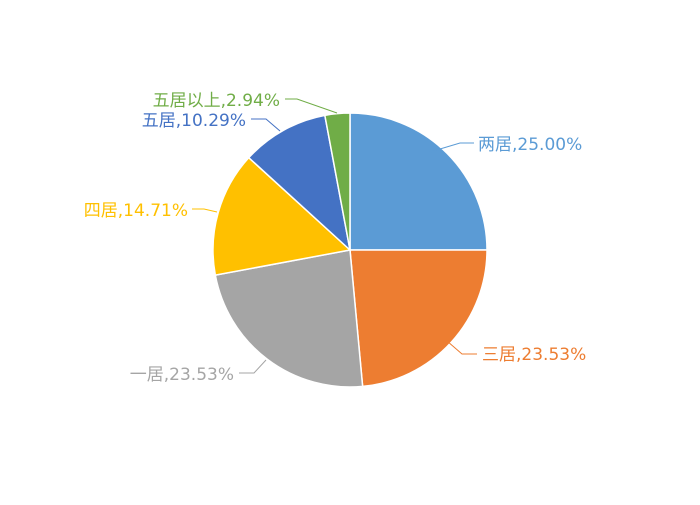  Describe the element at coordinates (530, 145) in the screenshot. I see `data-label-1: 两居,25.00%` at that location.